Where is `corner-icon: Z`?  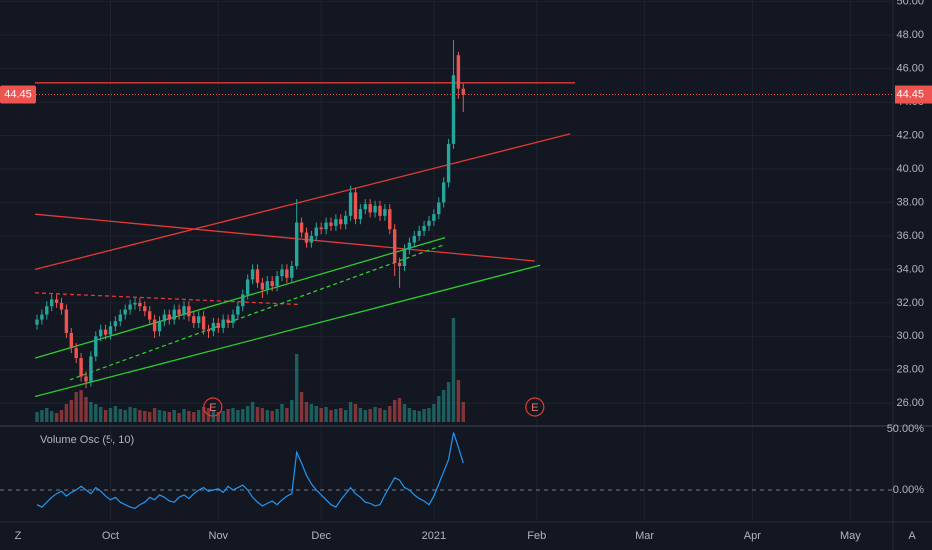 corner-icon: Z is located at coordinates (18, 536).